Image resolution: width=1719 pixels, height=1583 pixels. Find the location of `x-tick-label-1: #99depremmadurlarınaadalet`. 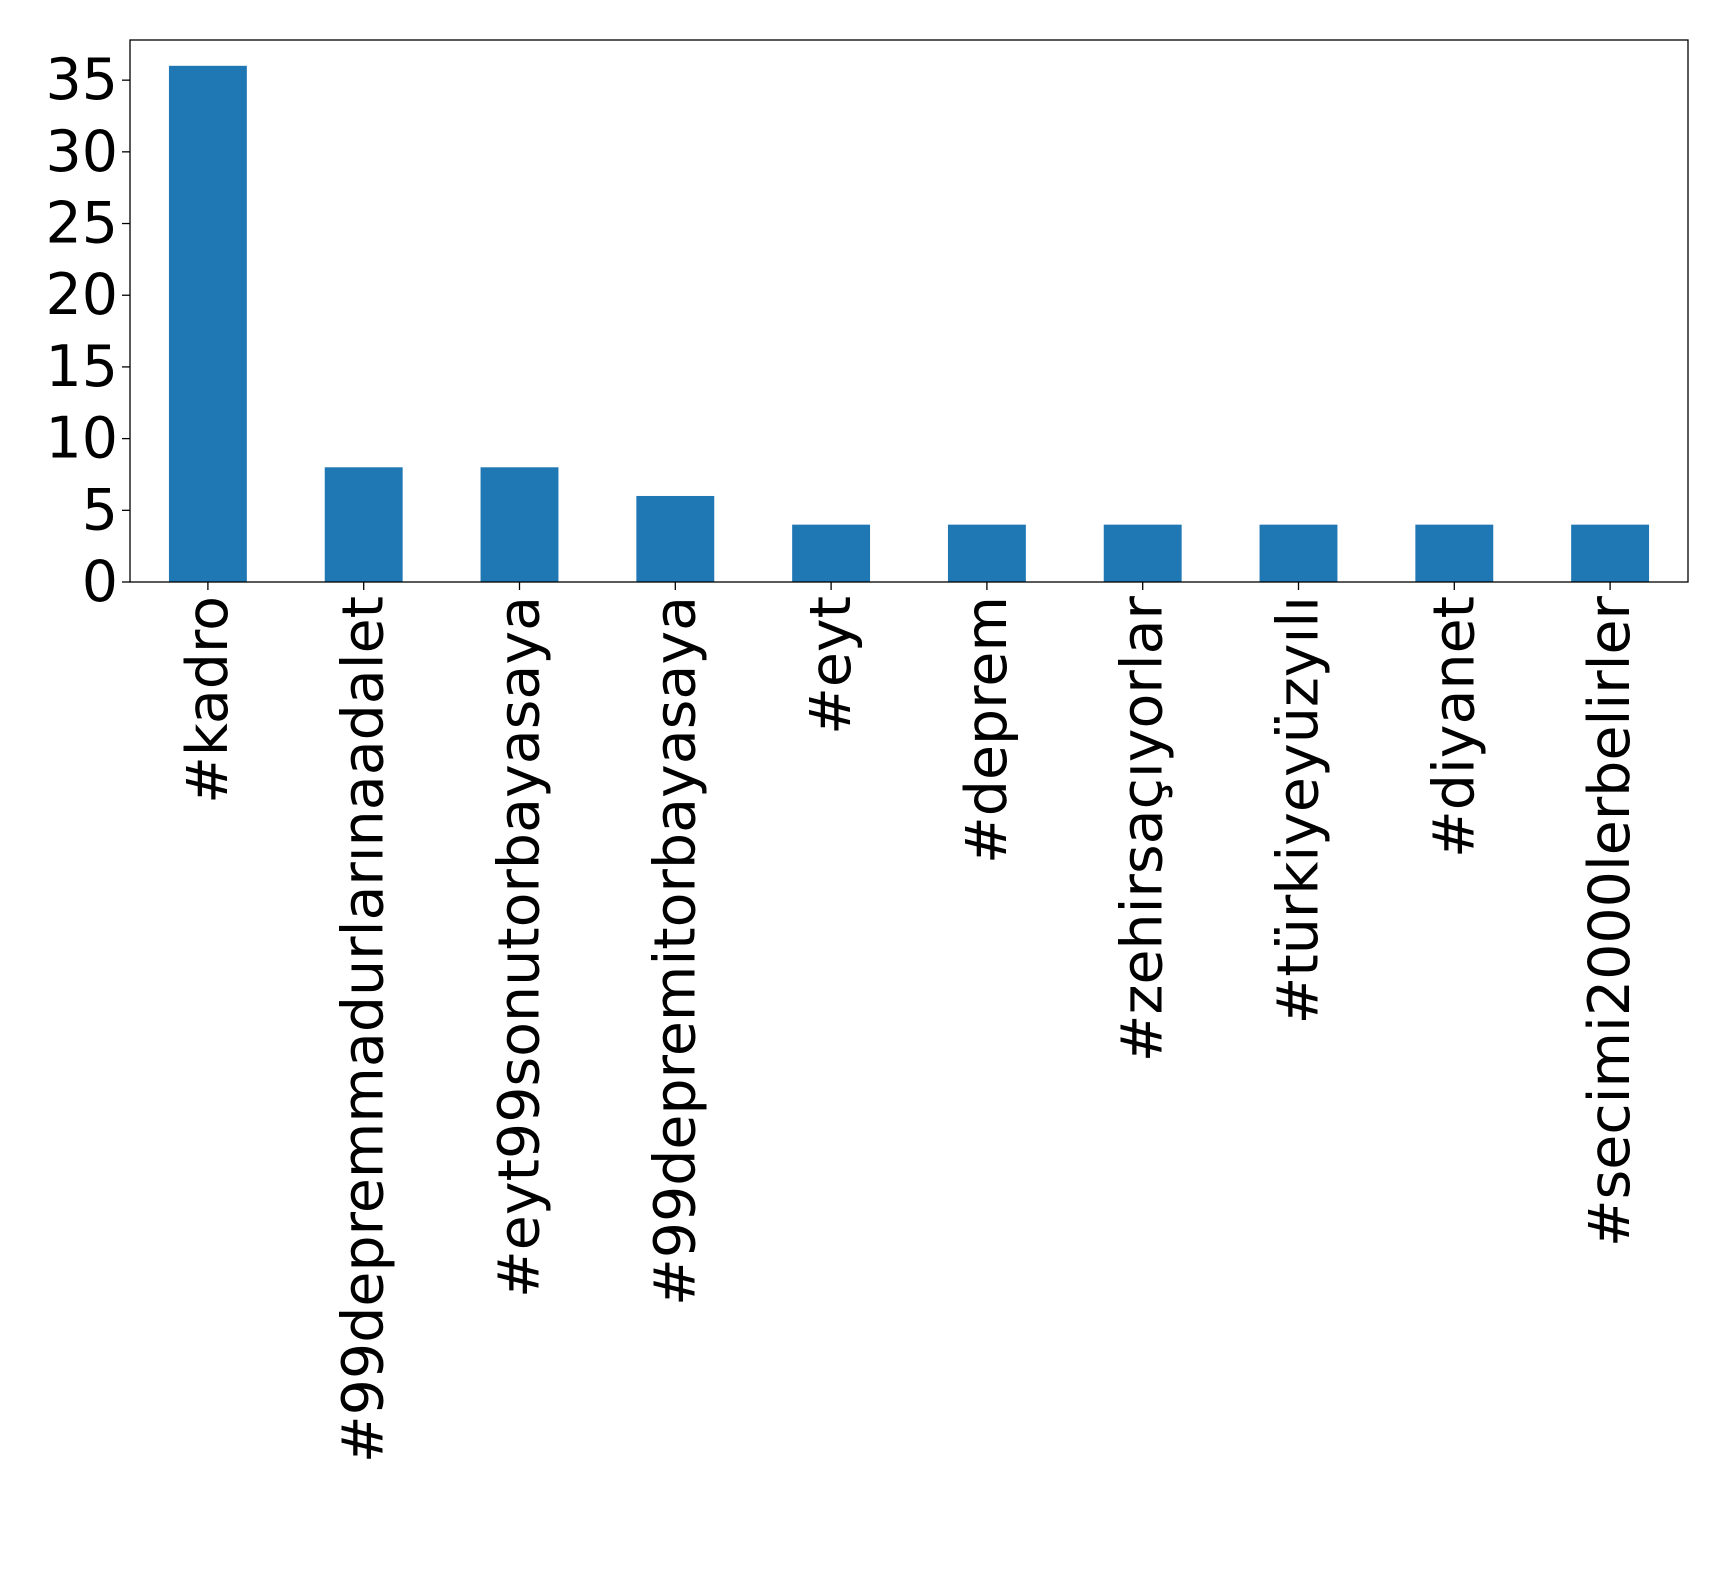

x-tick-label-1: #99depremmadurlarınaadalet is located at coordinates (364, 1029).